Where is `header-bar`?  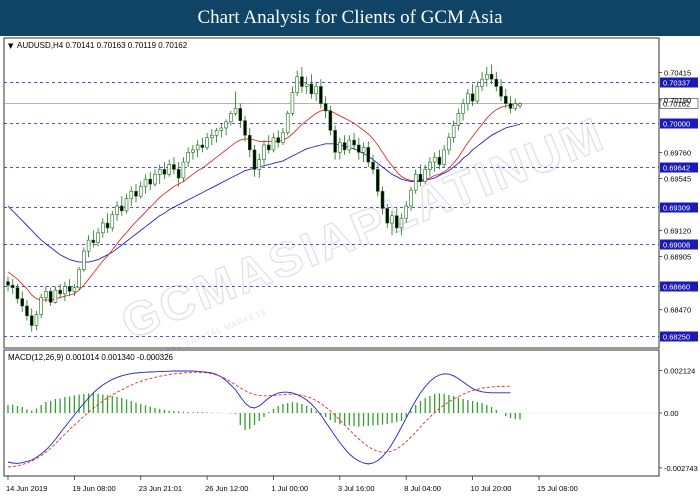 header-bar is located at coordinates (350, 18).